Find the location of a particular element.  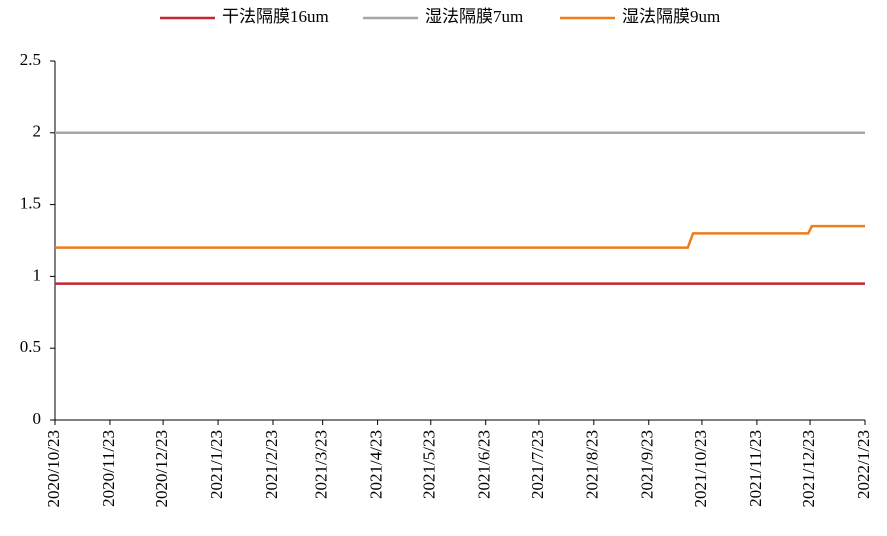

legend-label: 湿法隔膜7um is located at coordinates (474, 16).